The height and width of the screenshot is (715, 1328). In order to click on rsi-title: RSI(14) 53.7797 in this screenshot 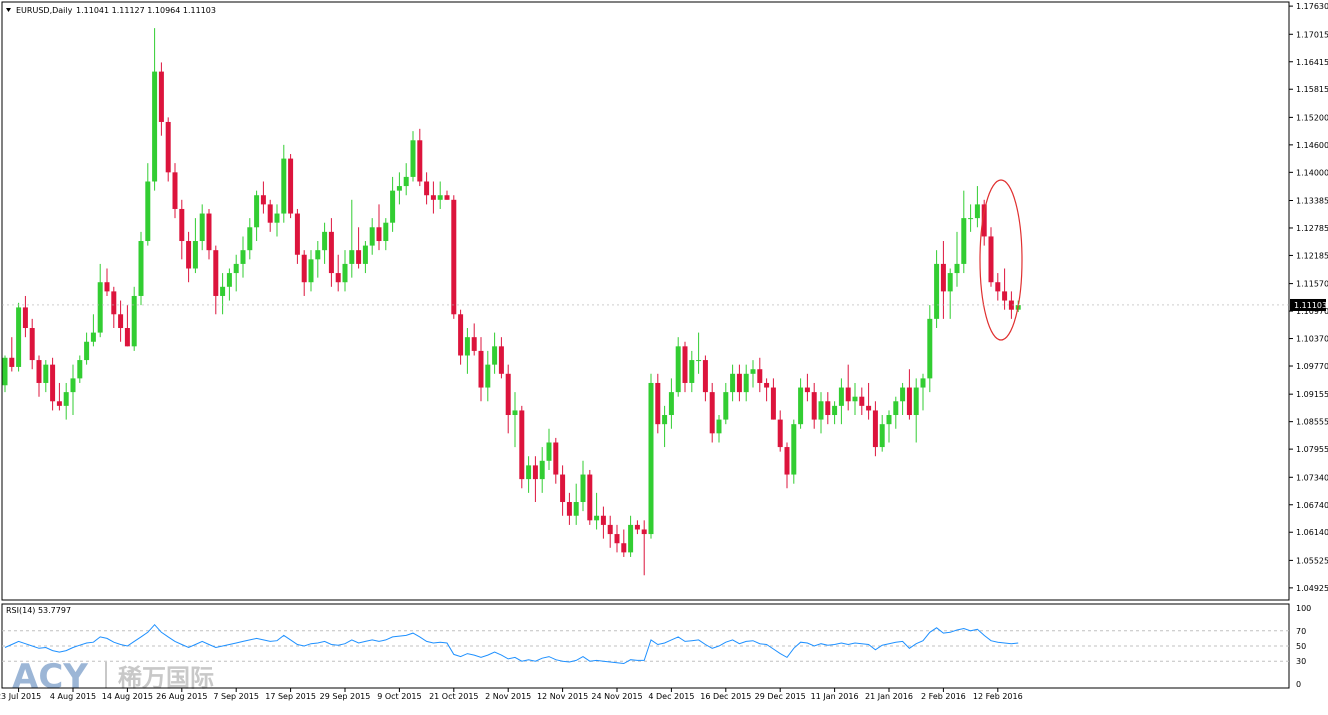, I will do `click(38, 610)`.